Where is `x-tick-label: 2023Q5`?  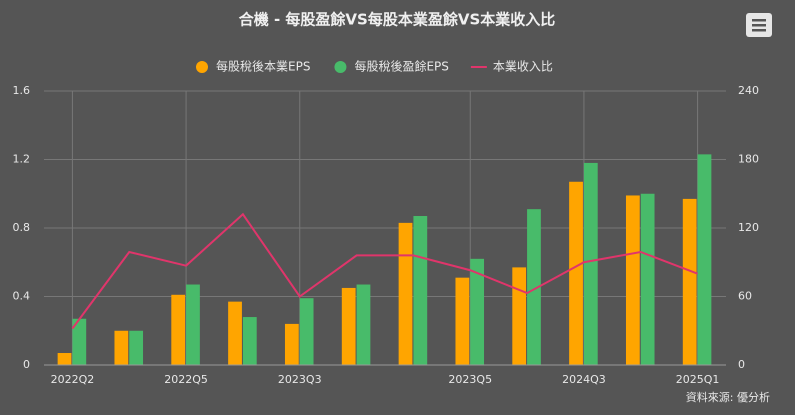 x-tick-label: 2023Q5 is located at coordinates (470, 379).